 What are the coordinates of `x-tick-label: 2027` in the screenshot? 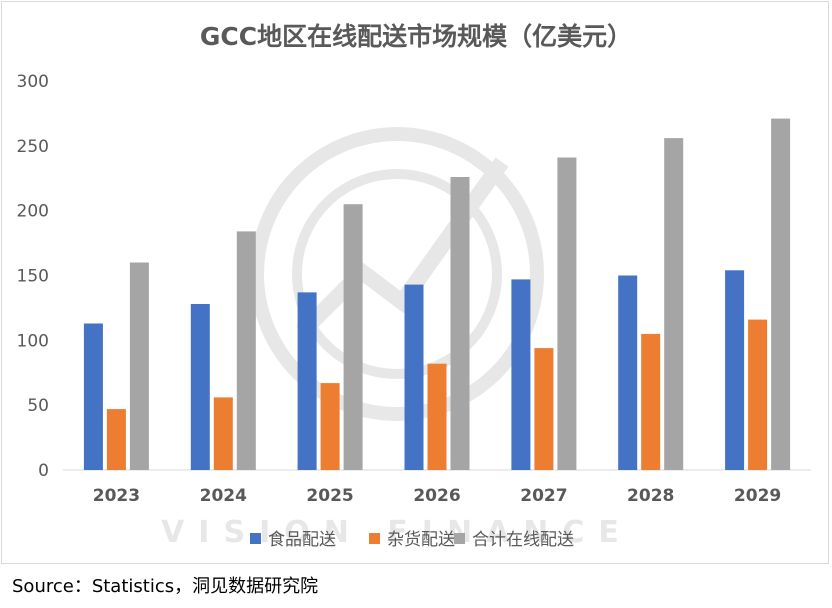 It's located at (543, 496).